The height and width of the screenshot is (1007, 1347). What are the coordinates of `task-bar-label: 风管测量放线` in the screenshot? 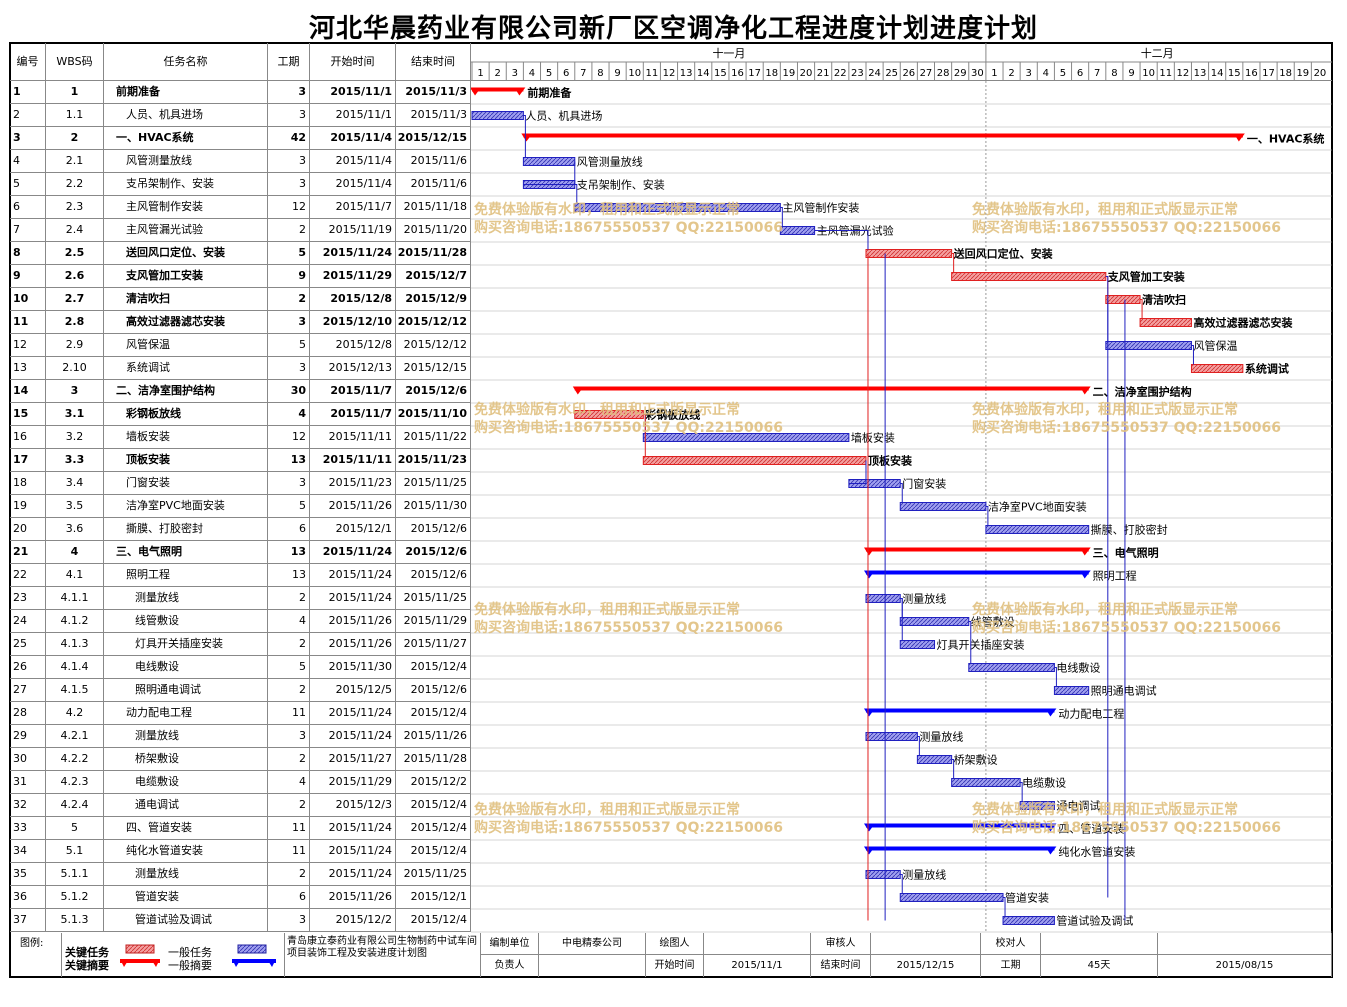 It's located at (610, 162).